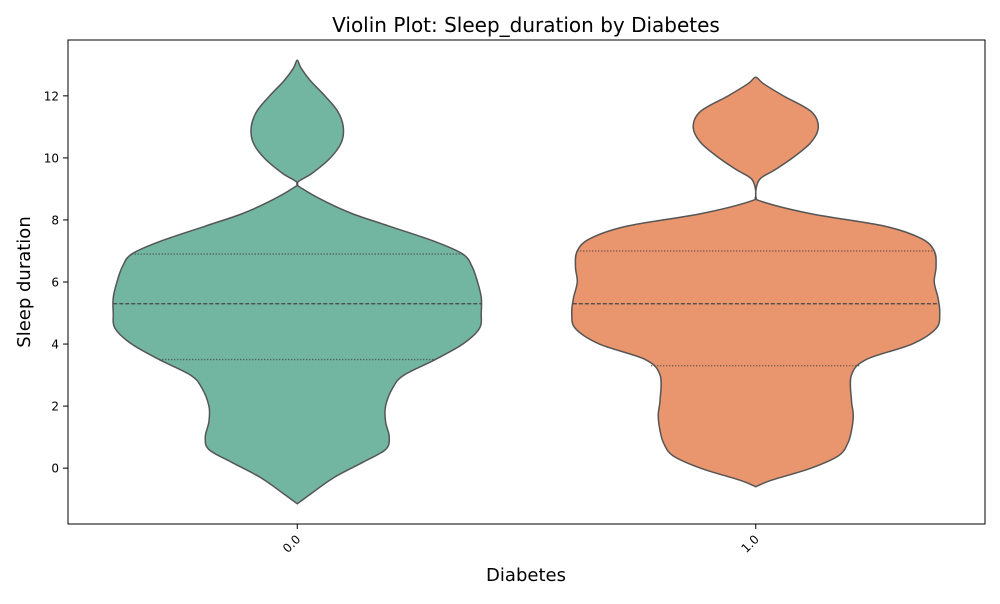 The height and width of the screenshot is (604, 1000). I want to click on x-tick-label: 1.0, so click(749, 543).